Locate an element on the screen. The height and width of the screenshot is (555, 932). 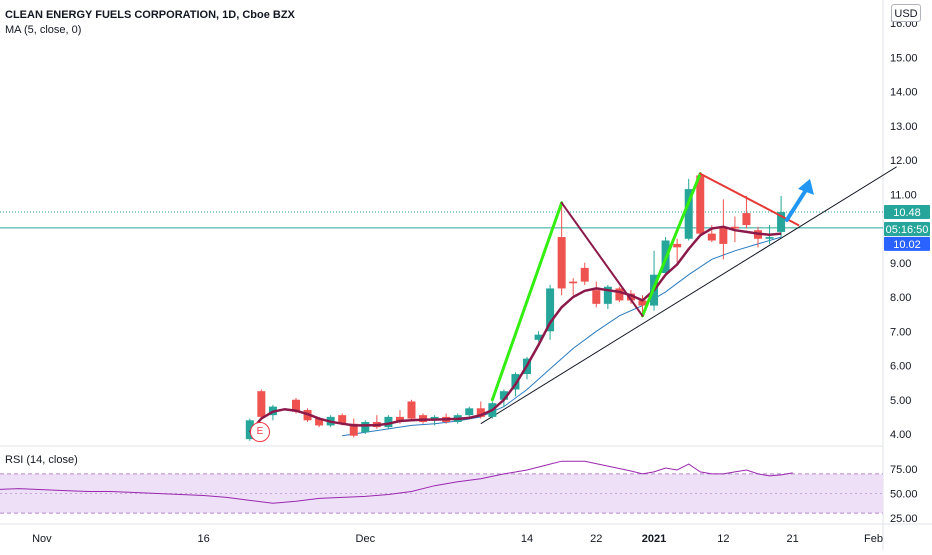
time-tick-label: Feb is located at coordinates (873, 539).